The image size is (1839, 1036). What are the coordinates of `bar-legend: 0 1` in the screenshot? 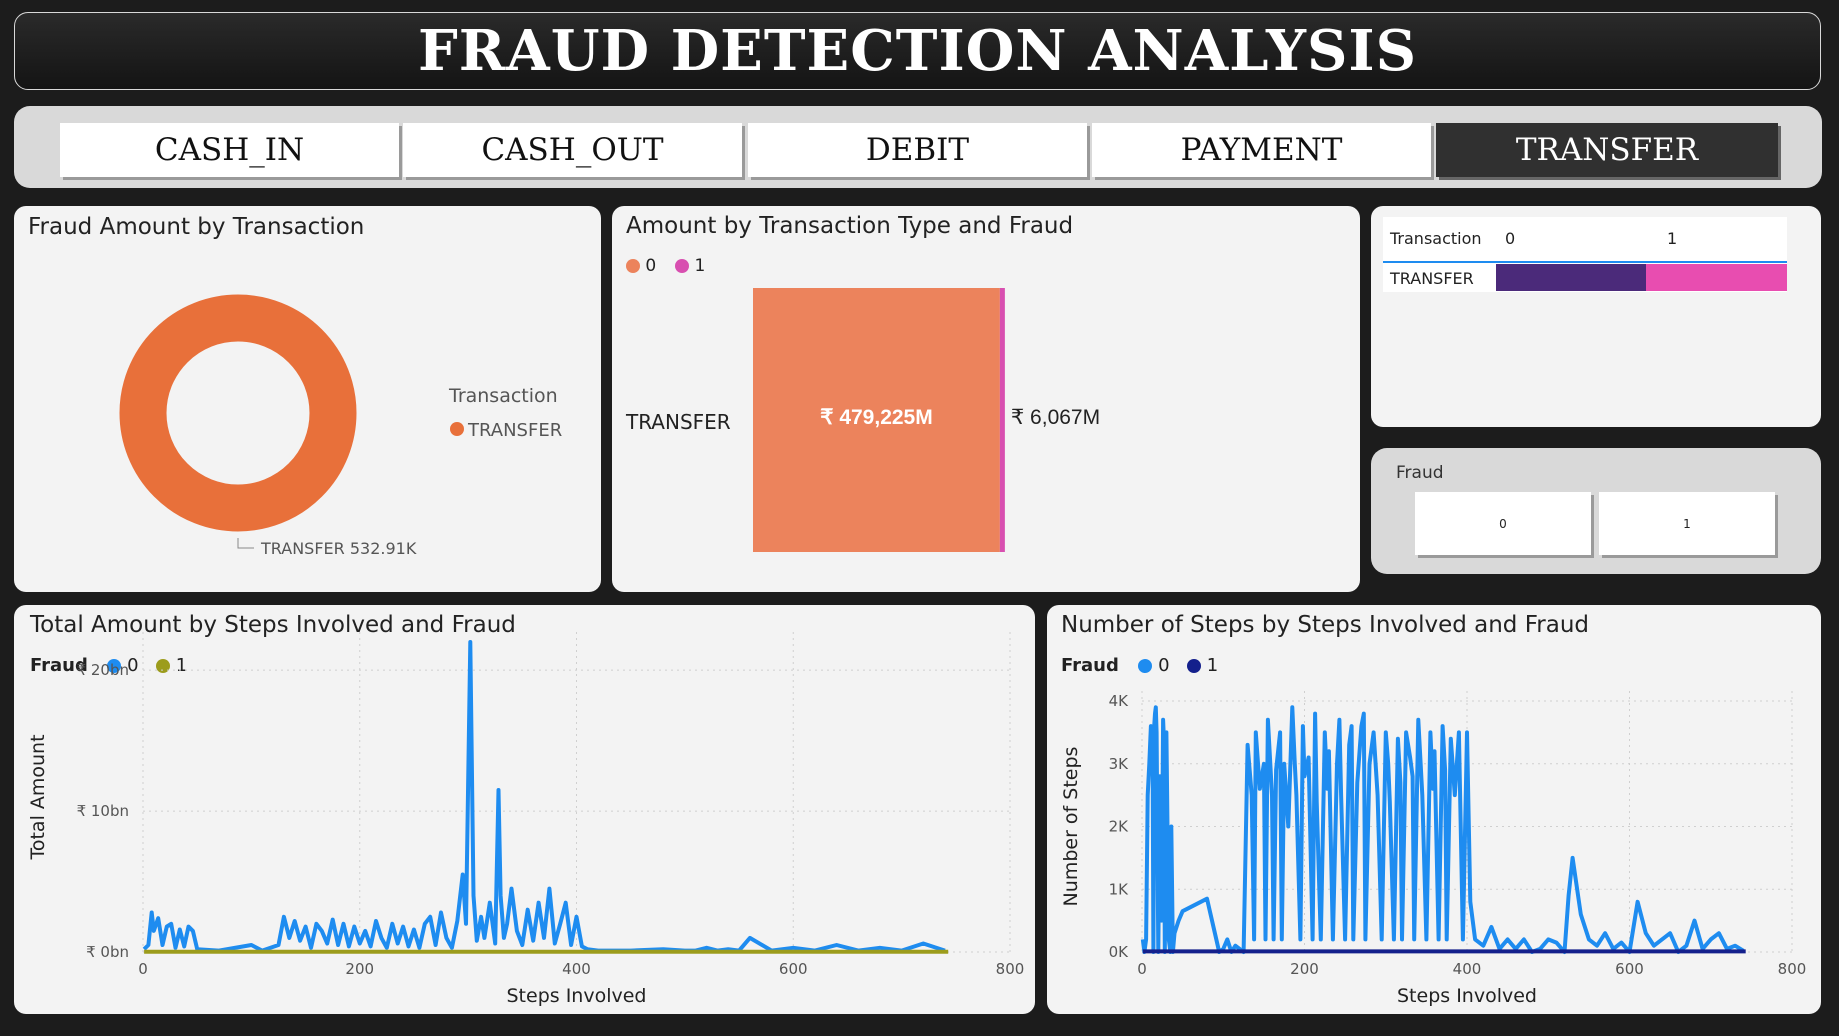 It's located at (665, 266).